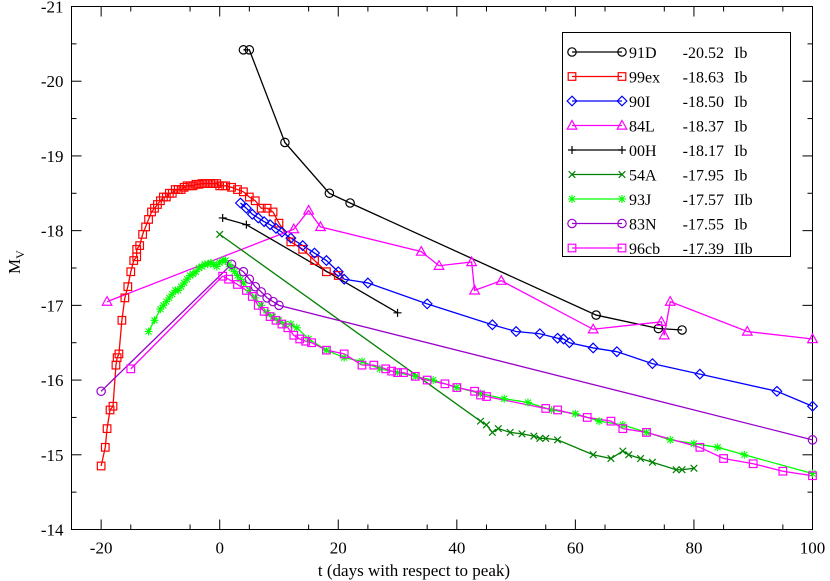 This screenshot has height=581, width=830. What do you see at coordinates (572, 76) in the screenshot?
I see `legend-marker-99ex` at bounding box center [572, 76].